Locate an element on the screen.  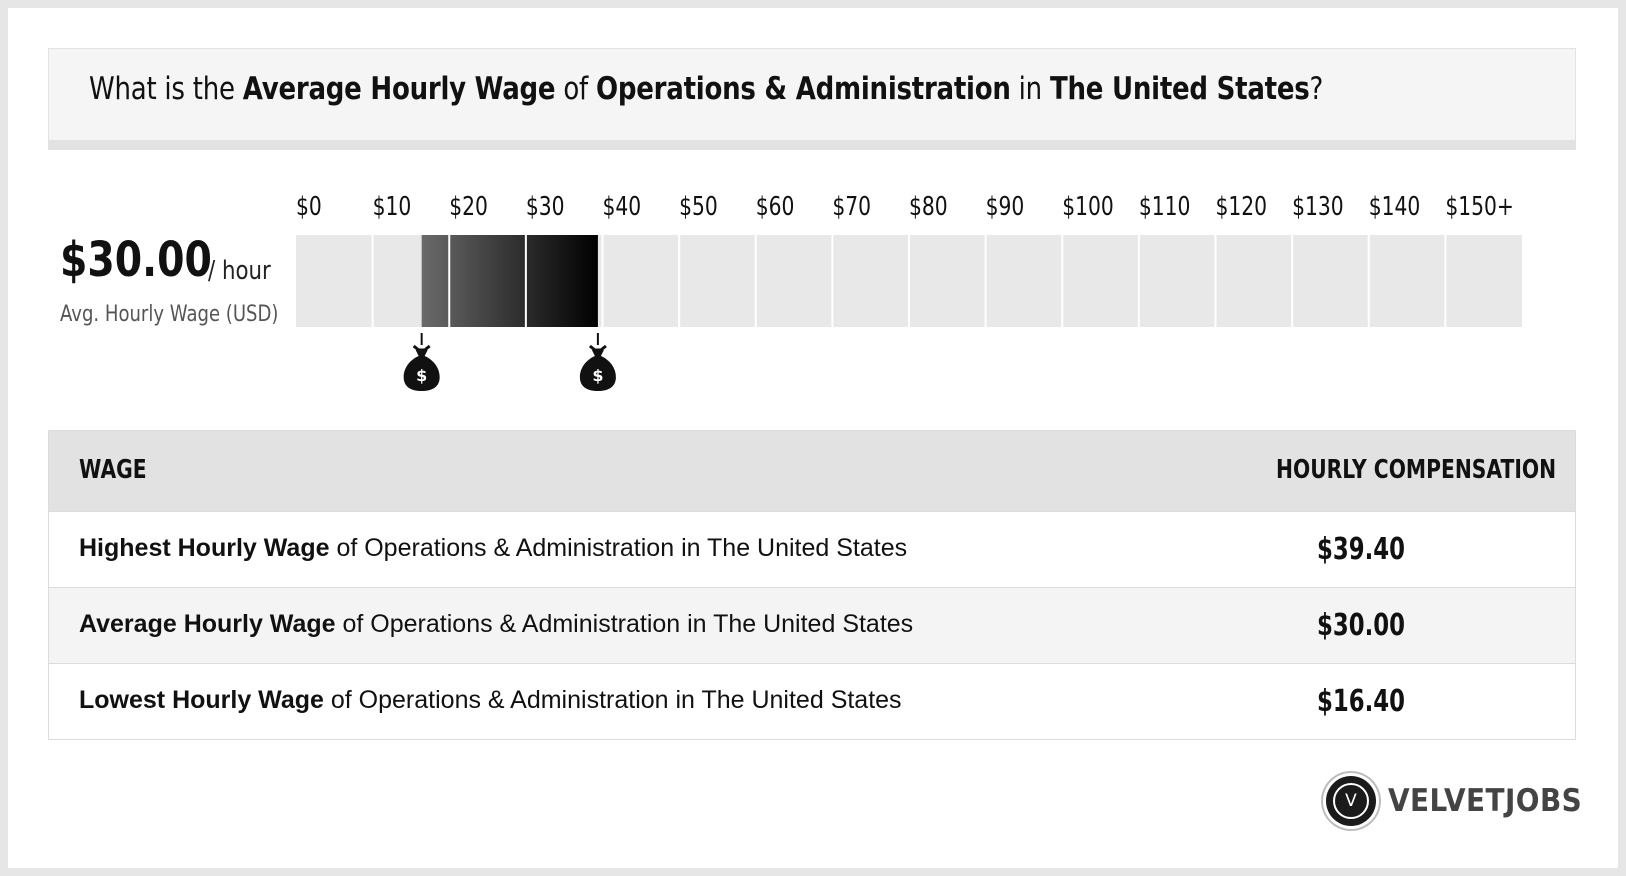
row-label-bold: Highest Hourly Wage is located at coordinates (204, 548).